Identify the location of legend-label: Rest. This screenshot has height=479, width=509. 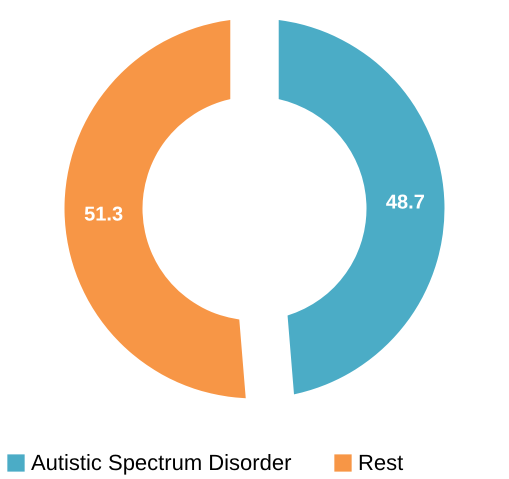
(381, 462).